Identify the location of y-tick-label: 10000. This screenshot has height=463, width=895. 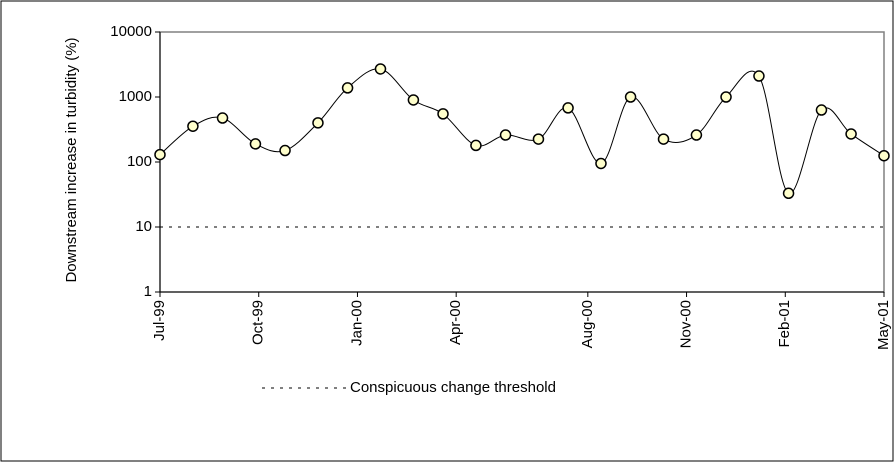
(131, 31).